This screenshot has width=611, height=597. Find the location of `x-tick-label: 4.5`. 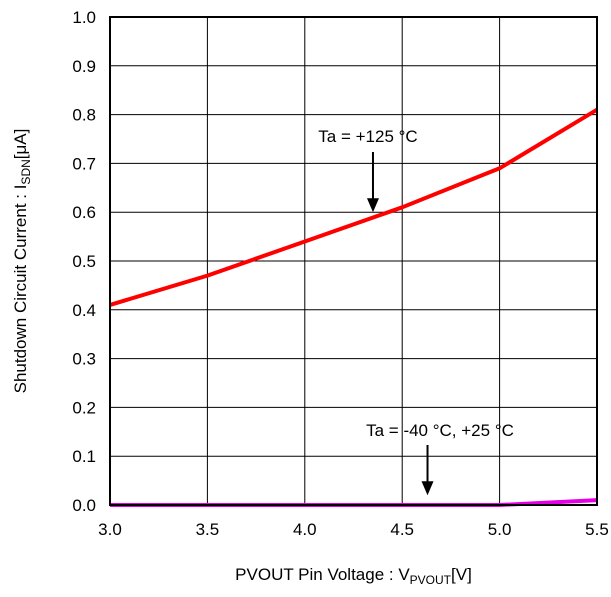

x-tick-label: 4.5 is located at coordinates (402, 529).